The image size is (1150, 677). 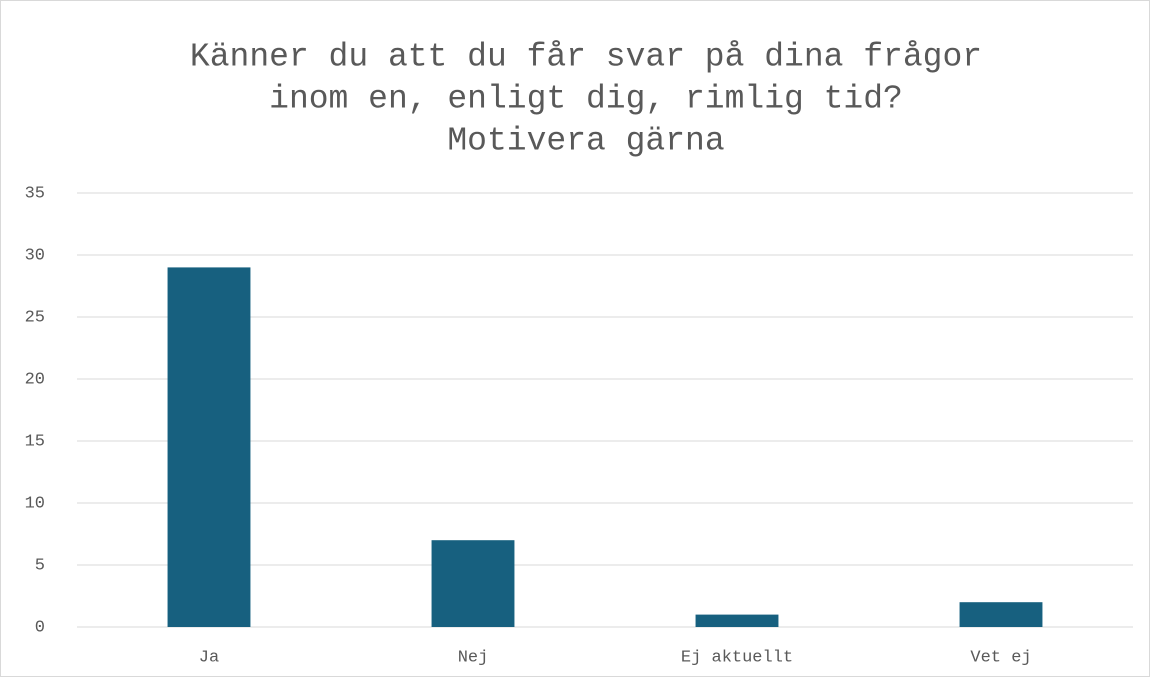 I want to click on y-tick-label: 30, so click(x=35, y=255).